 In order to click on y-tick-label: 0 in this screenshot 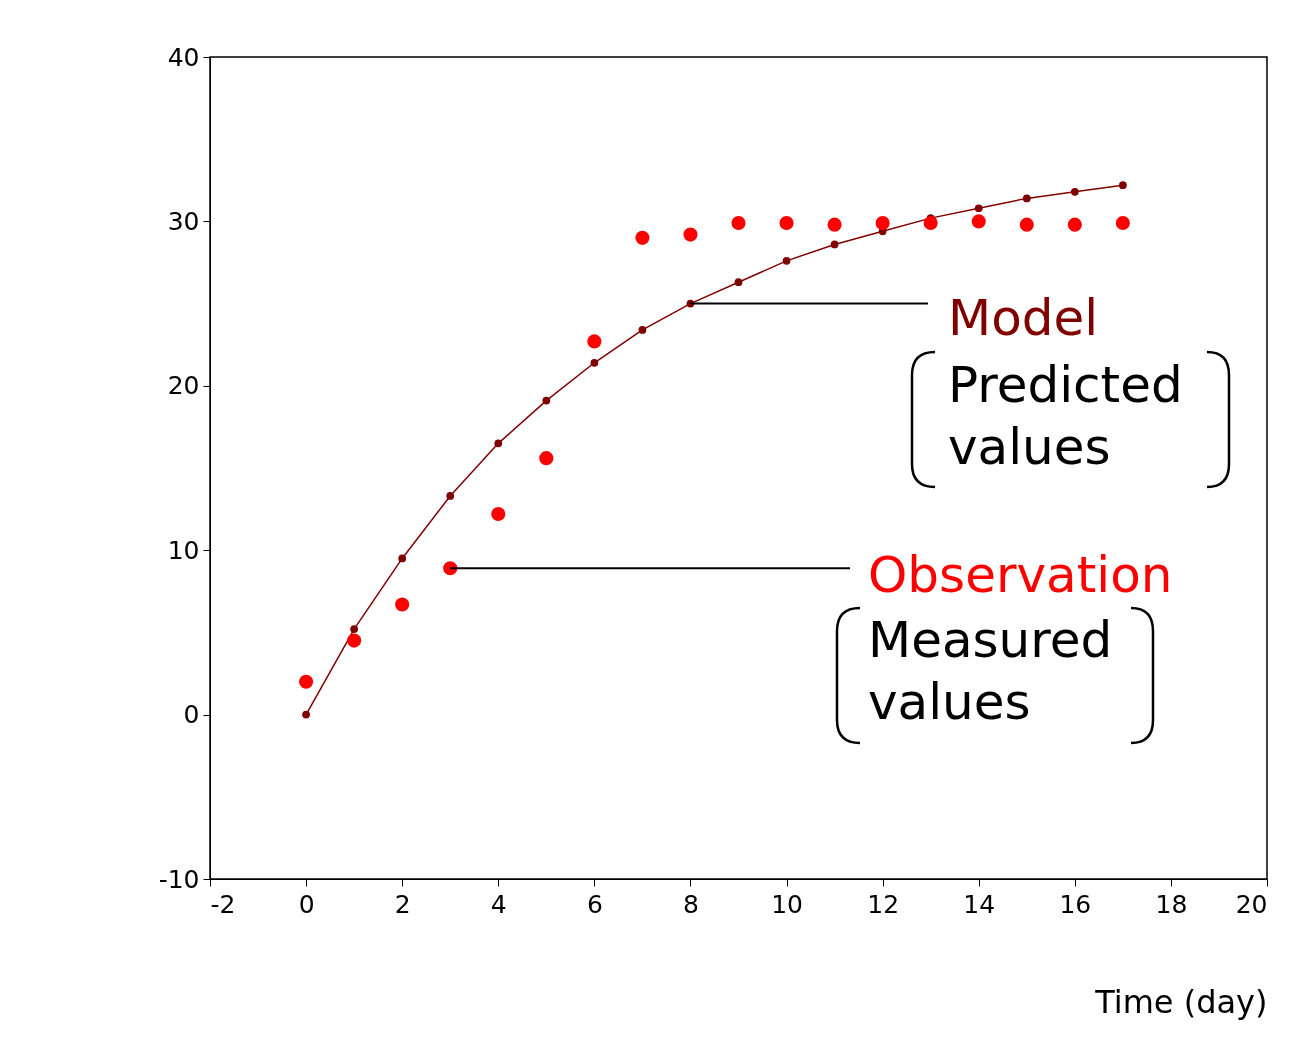, I will do `click(191, 715)`.